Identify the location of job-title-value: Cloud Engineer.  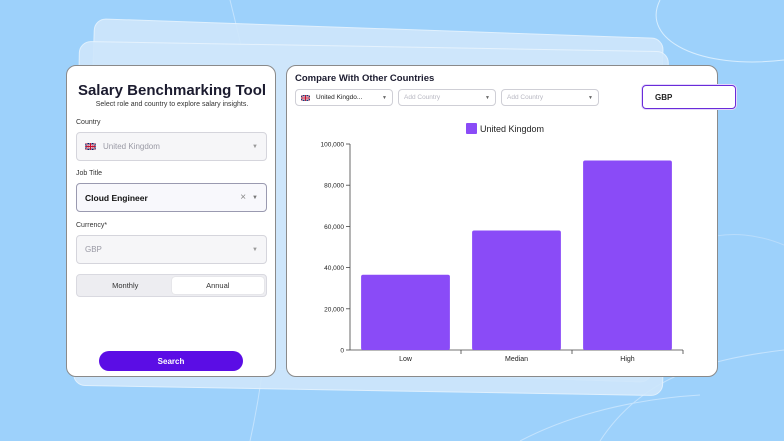
(116, 197).